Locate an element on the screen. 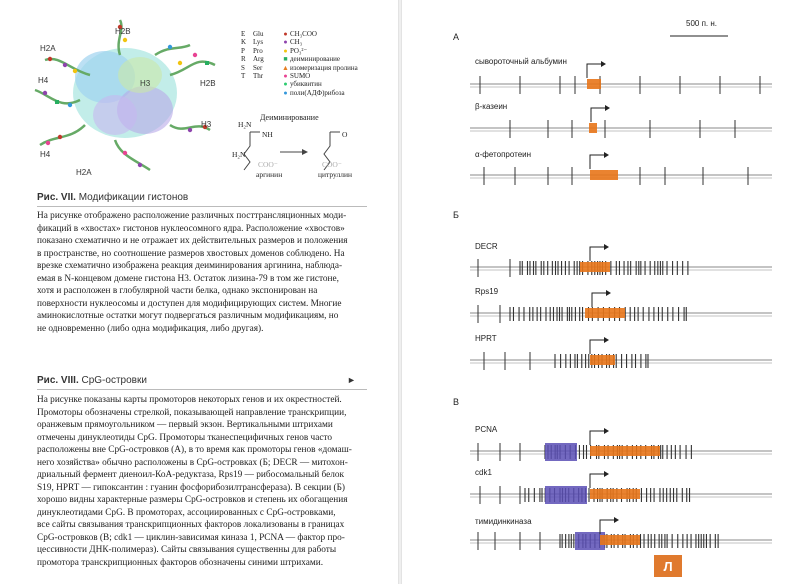 The width and height of the screenshot is (800, 584). page-number-badge: Л is located at coordinates (668, 566).